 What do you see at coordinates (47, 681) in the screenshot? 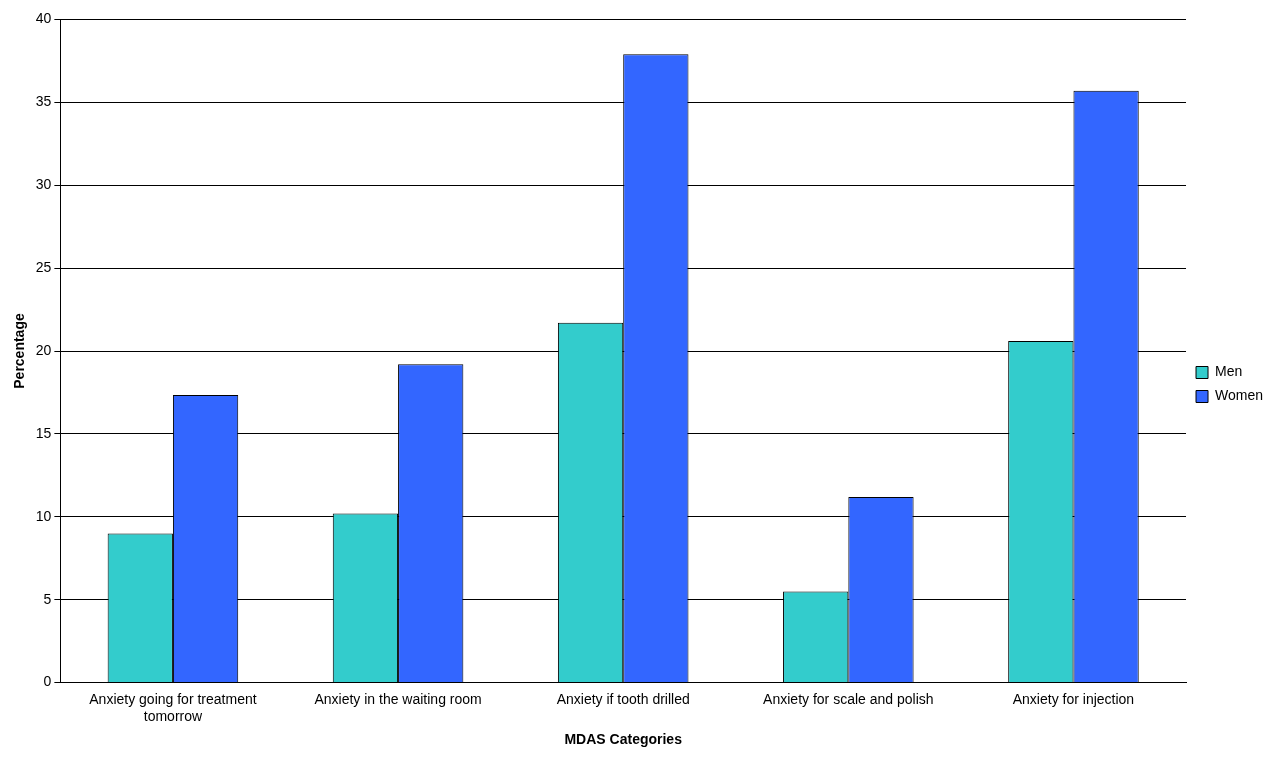
I see `y-tick-label: 0` at bounding box center [47, 681].